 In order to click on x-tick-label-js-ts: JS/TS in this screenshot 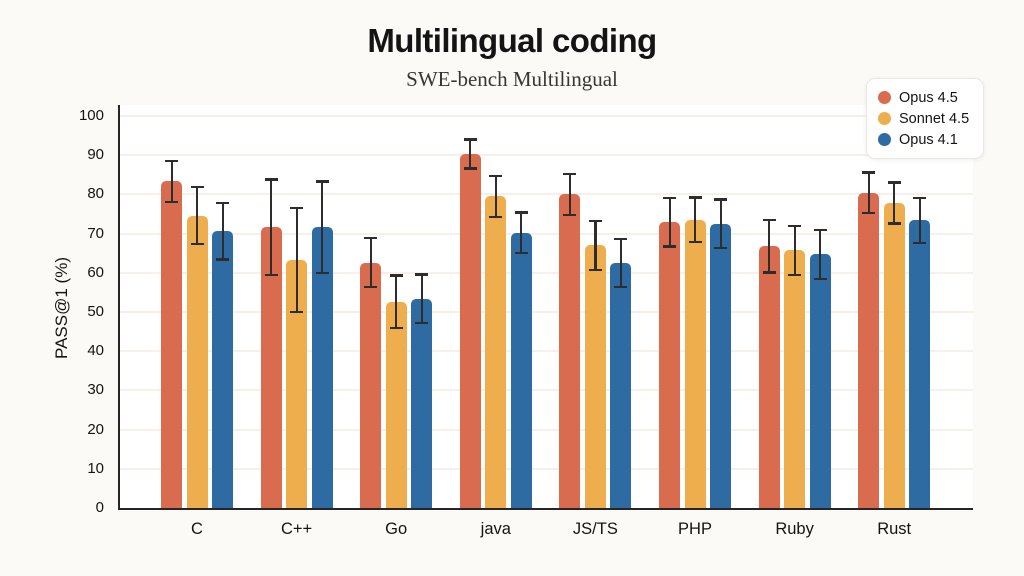, I will do `click(595, 529)`.